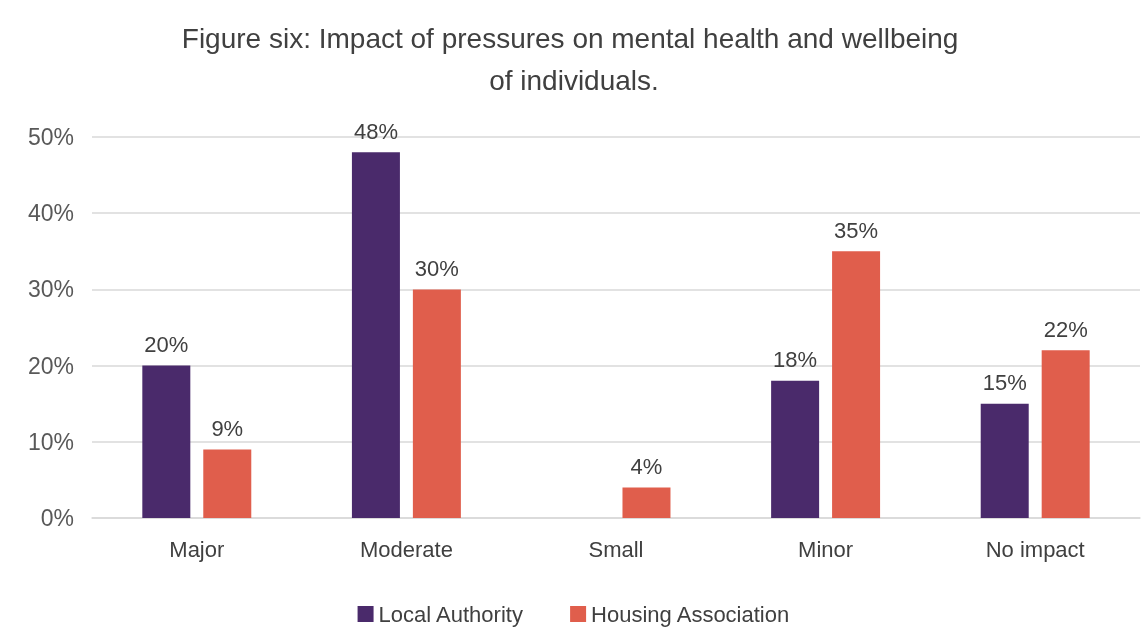 This screenshot has height=632, width=1148. I want to click on y-tick-label: 10%, so click(50, 441).